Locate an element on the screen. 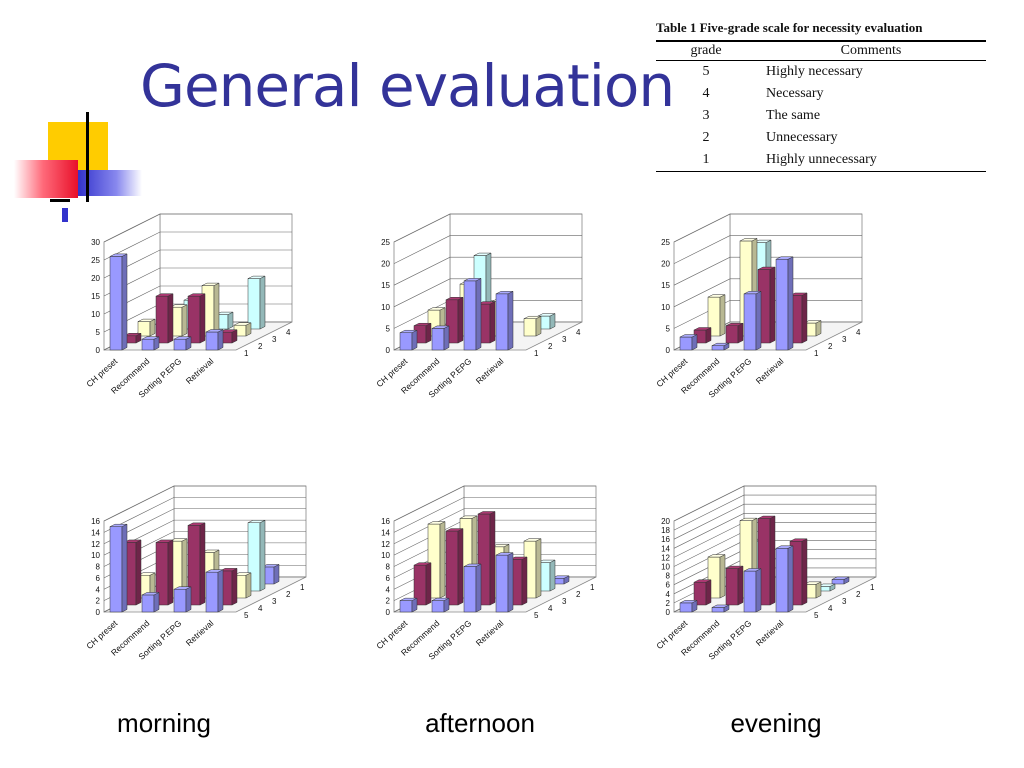 This screenshot has height=768, width=1024. page-title: General evaluation is located at coordinates (407, 86).